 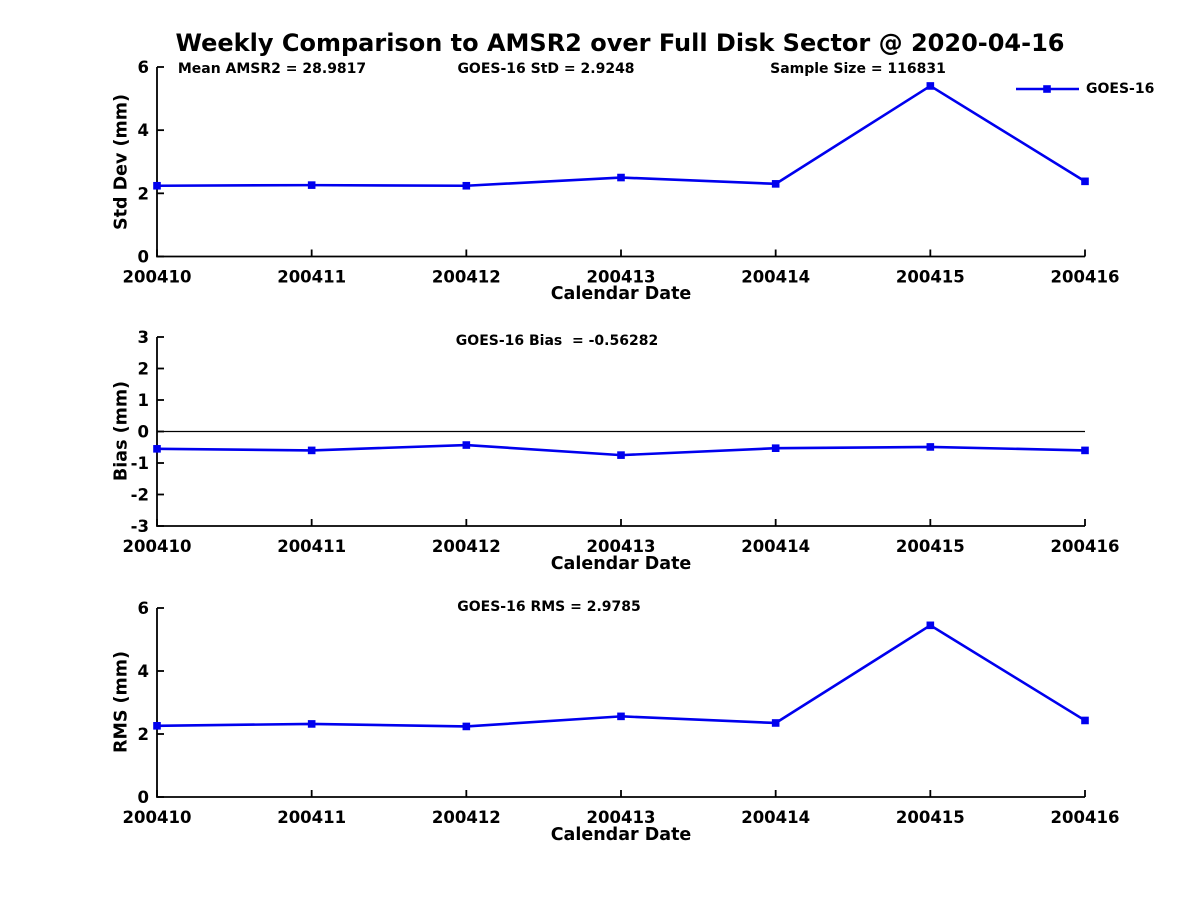 What do you see at coordinates (621, 564) in the screenshot?
I see `x-axis-label-middle: Calendar Date` at bounding box center [621, 564].